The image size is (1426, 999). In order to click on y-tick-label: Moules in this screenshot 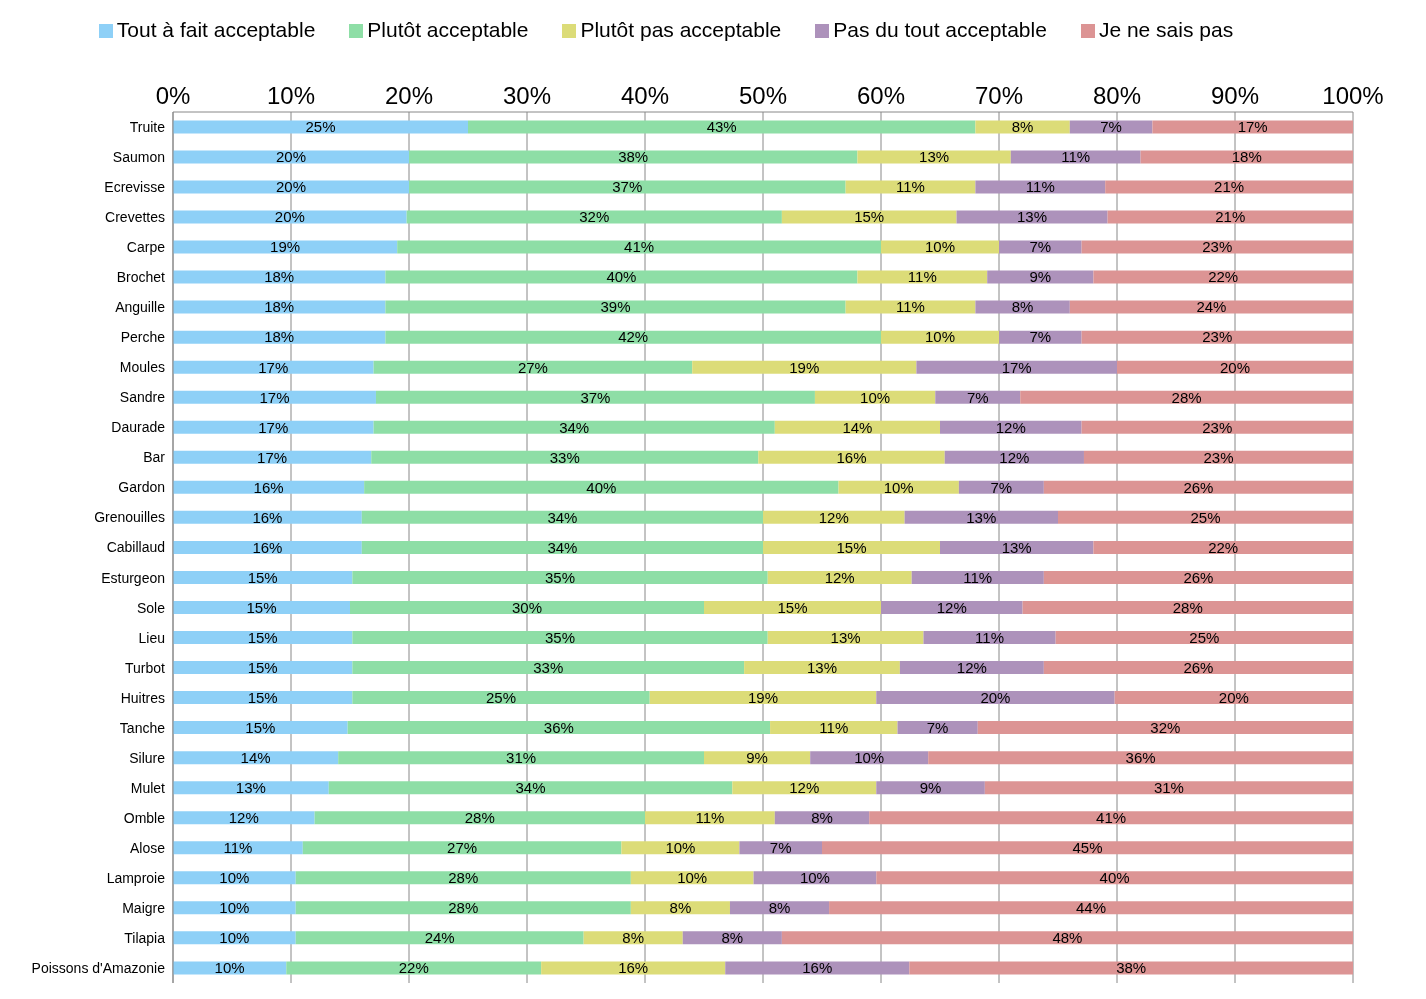, I will do `click(142, 367)`.